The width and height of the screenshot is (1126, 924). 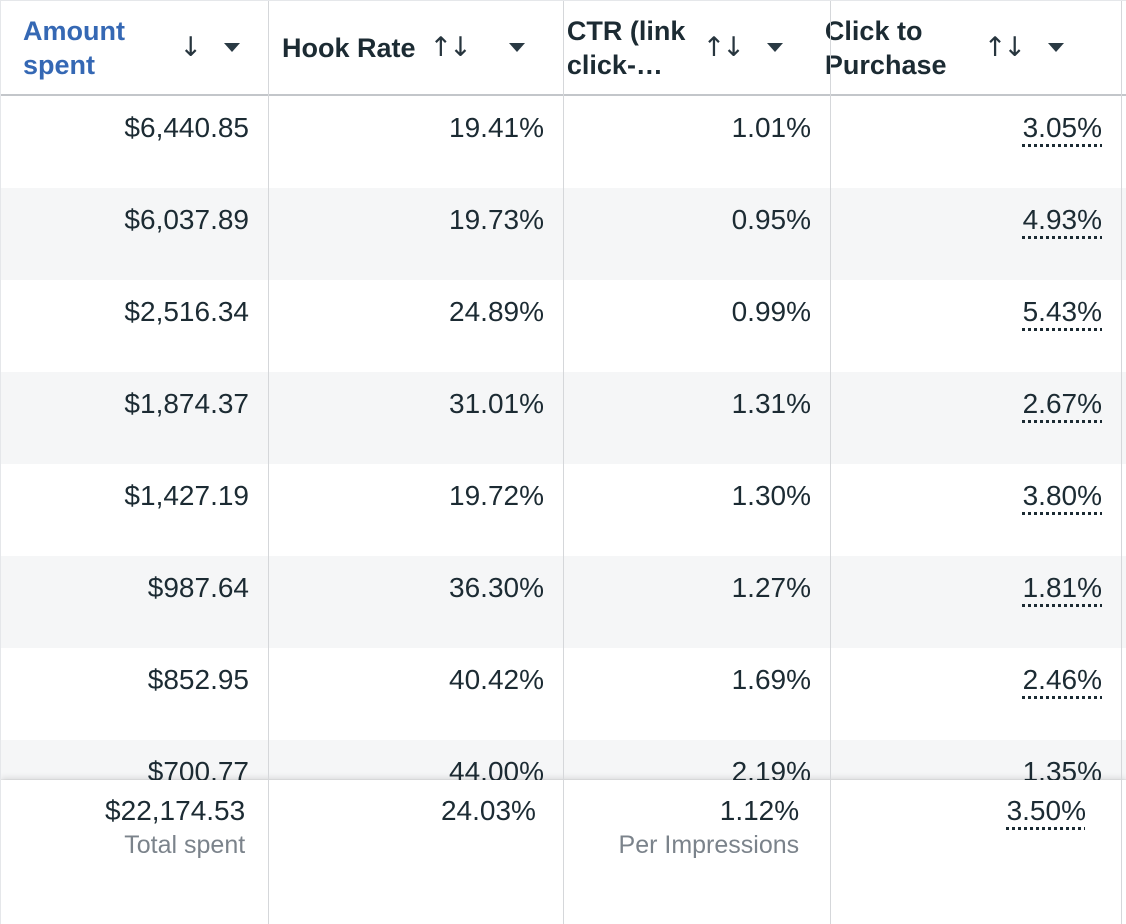 I want to click on total-label: Total spent, so click(x=185, y=845).